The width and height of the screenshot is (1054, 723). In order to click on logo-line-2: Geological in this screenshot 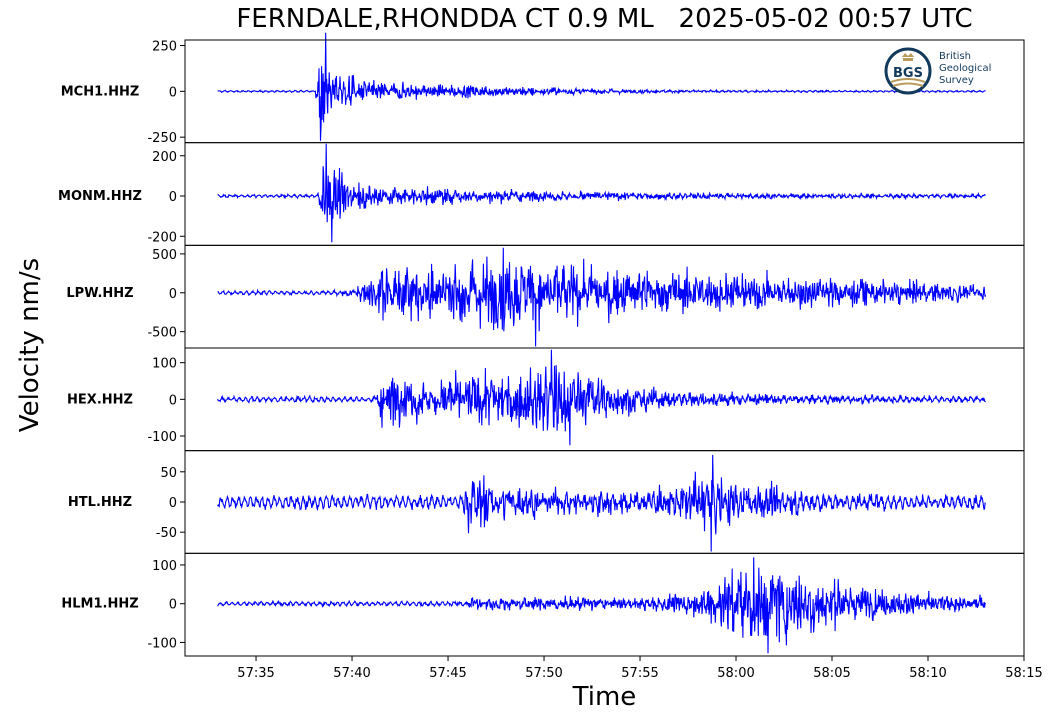, I will do `click(965, 68)`.